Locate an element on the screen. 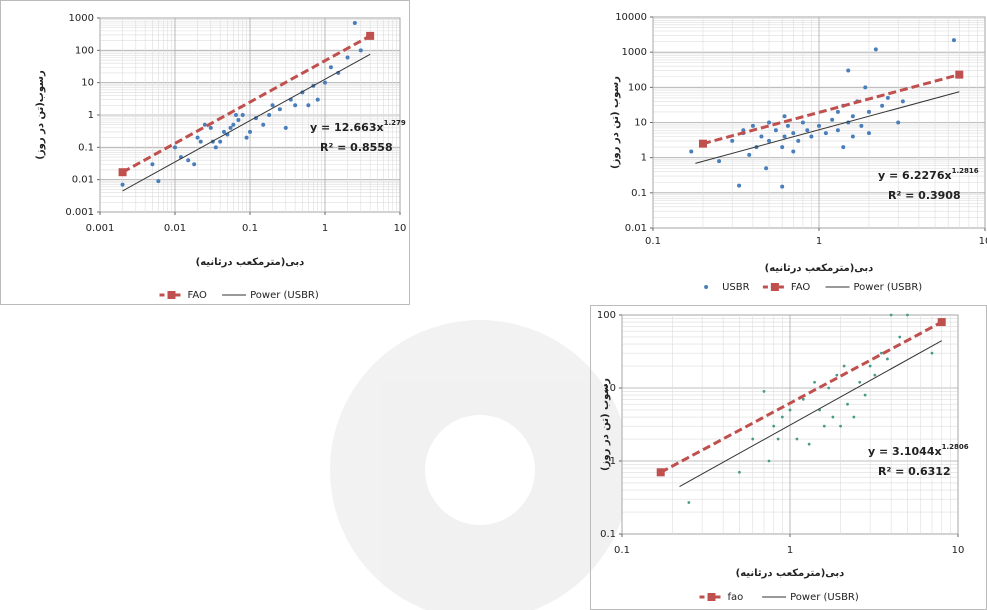  r-squared: R² = 0.6312 is located at coordinates (914, 471).